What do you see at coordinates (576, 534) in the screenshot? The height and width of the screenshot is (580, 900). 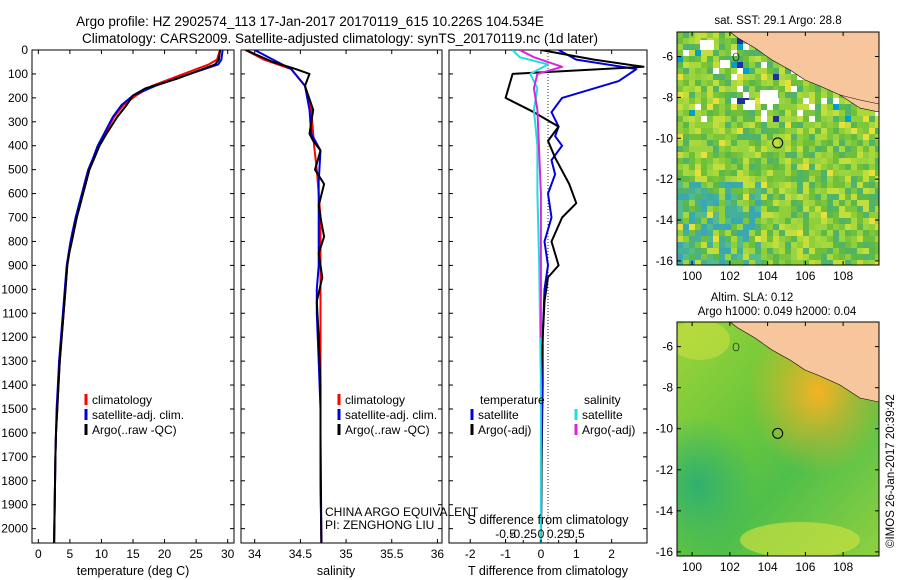 I see `x2-tick-label: 0.5` at bounding box center [576, 534].